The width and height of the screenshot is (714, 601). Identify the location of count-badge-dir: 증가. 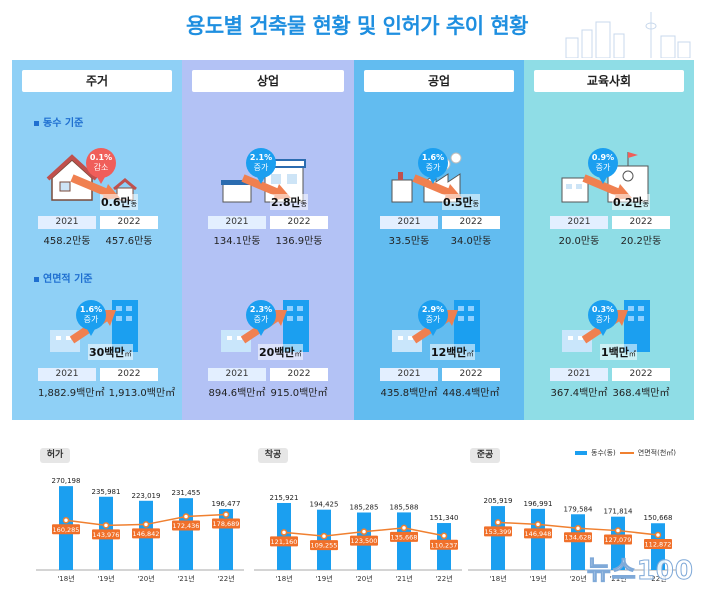
(603, 167).